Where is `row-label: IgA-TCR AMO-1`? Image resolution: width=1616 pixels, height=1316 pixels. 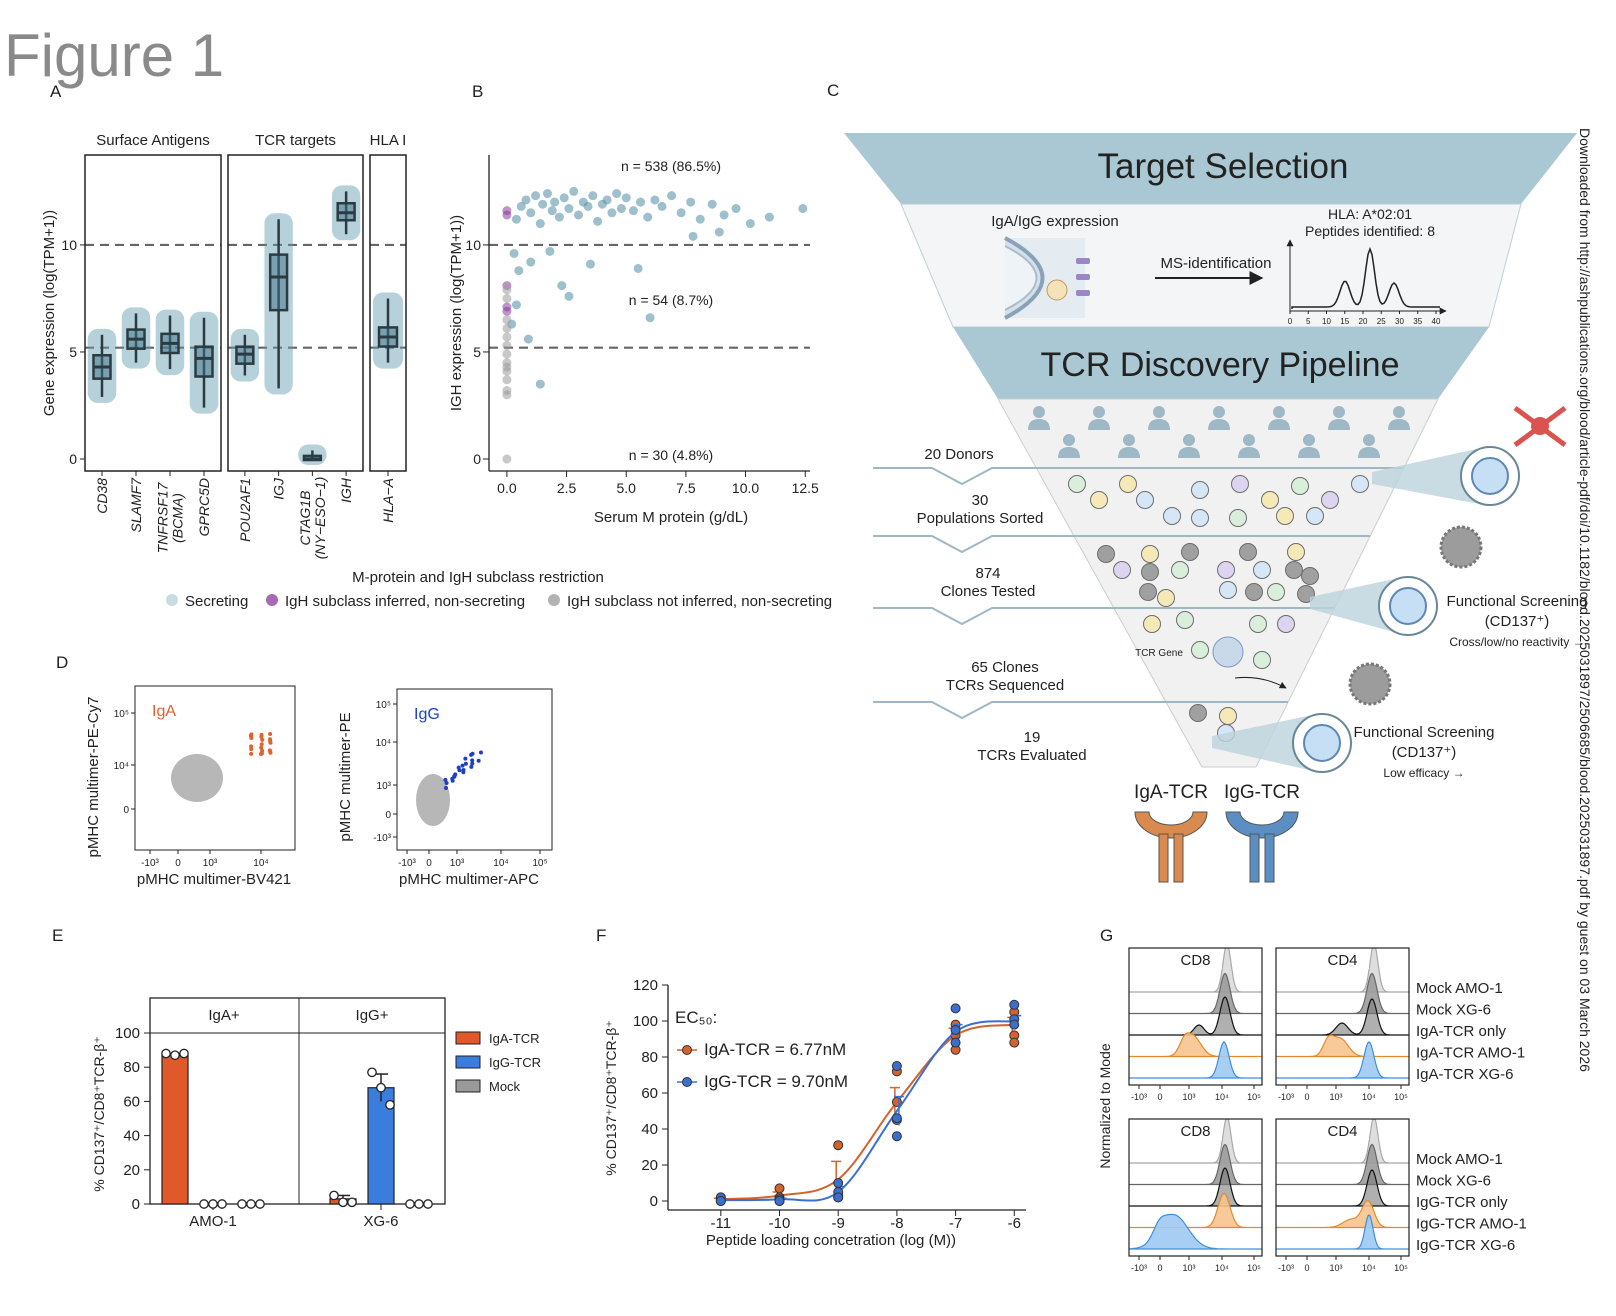 row-label: IgA-TCR AMO-1 is located at coordinates (1470, 1053).